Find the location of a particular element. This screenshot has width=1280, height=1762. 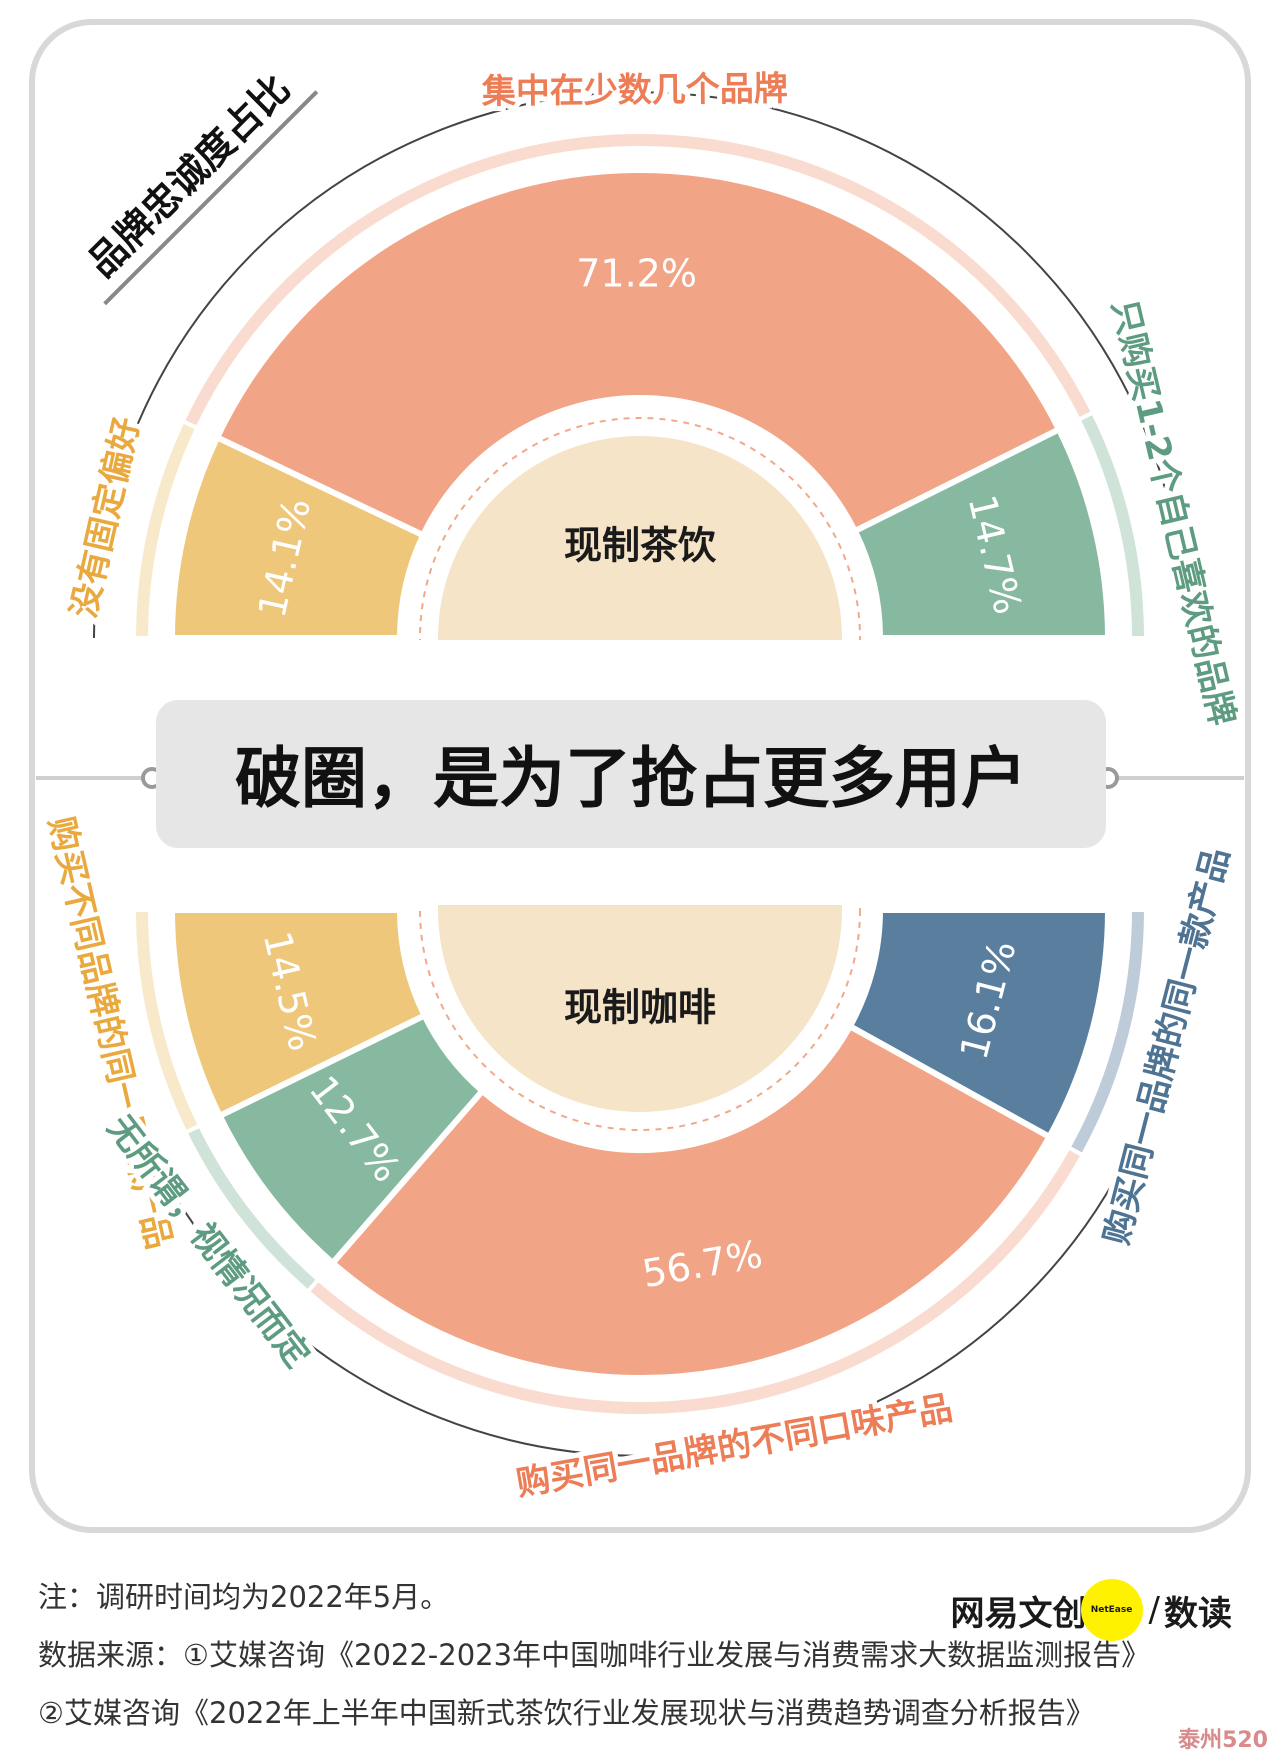

tea-center: 现制茶饮 is located at coordinates (640, 528).